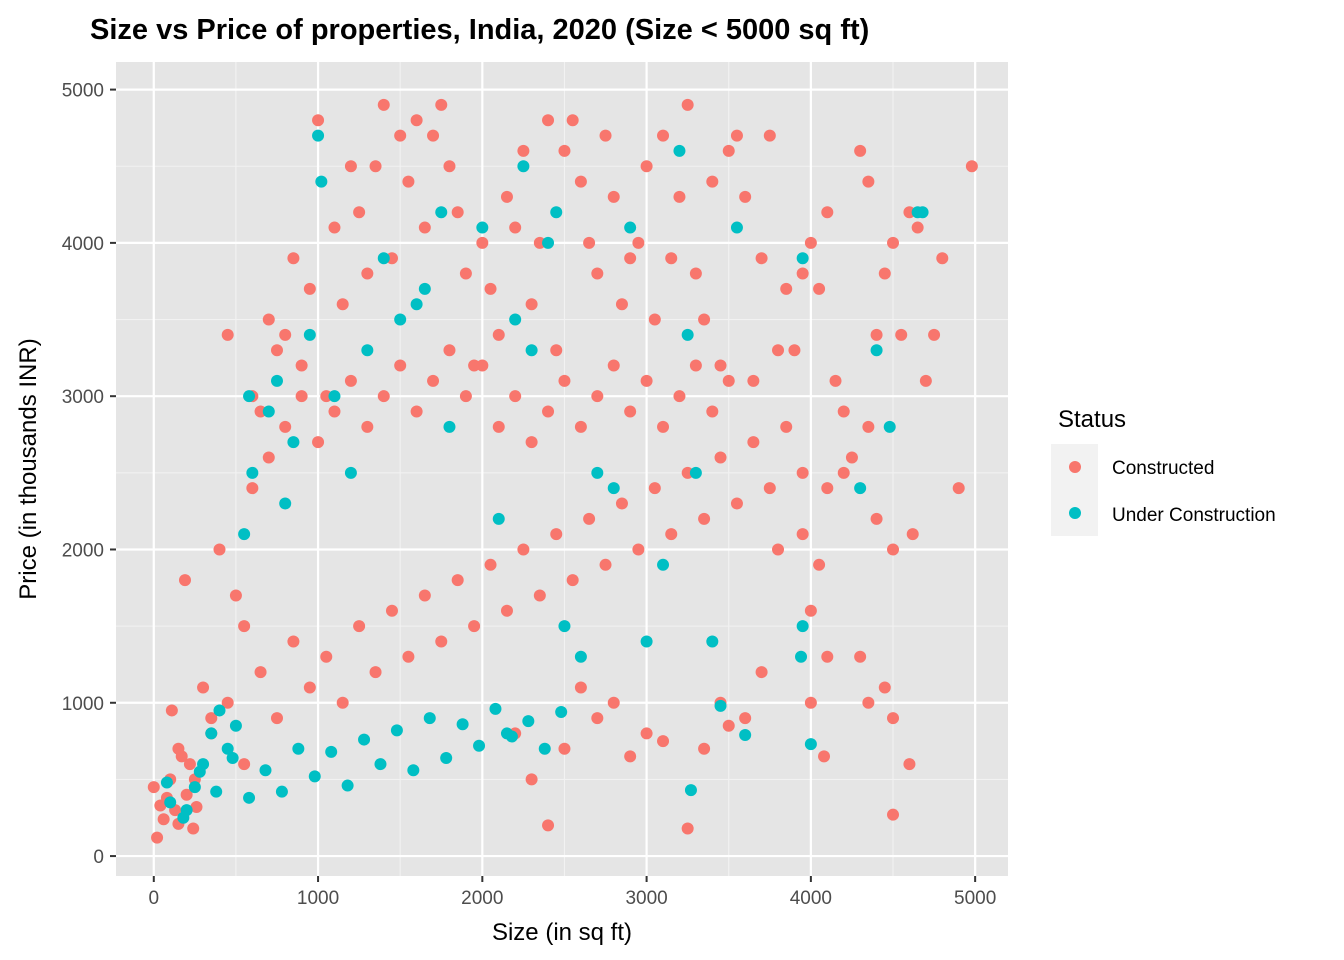  Describe the element at coordinates (83, 550) in the screenshot. I see `y-tick-label: 2000` at that location.